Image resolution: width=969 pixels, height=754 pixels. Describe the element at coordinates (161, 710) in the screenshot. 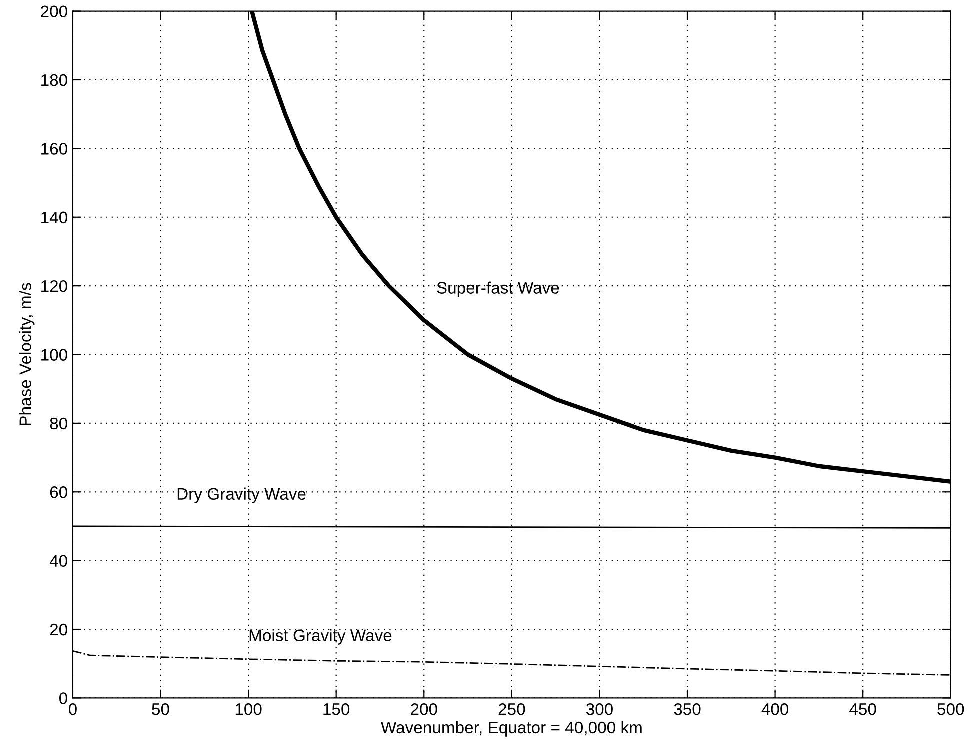

I see `x-tick-label: 50` at that location.